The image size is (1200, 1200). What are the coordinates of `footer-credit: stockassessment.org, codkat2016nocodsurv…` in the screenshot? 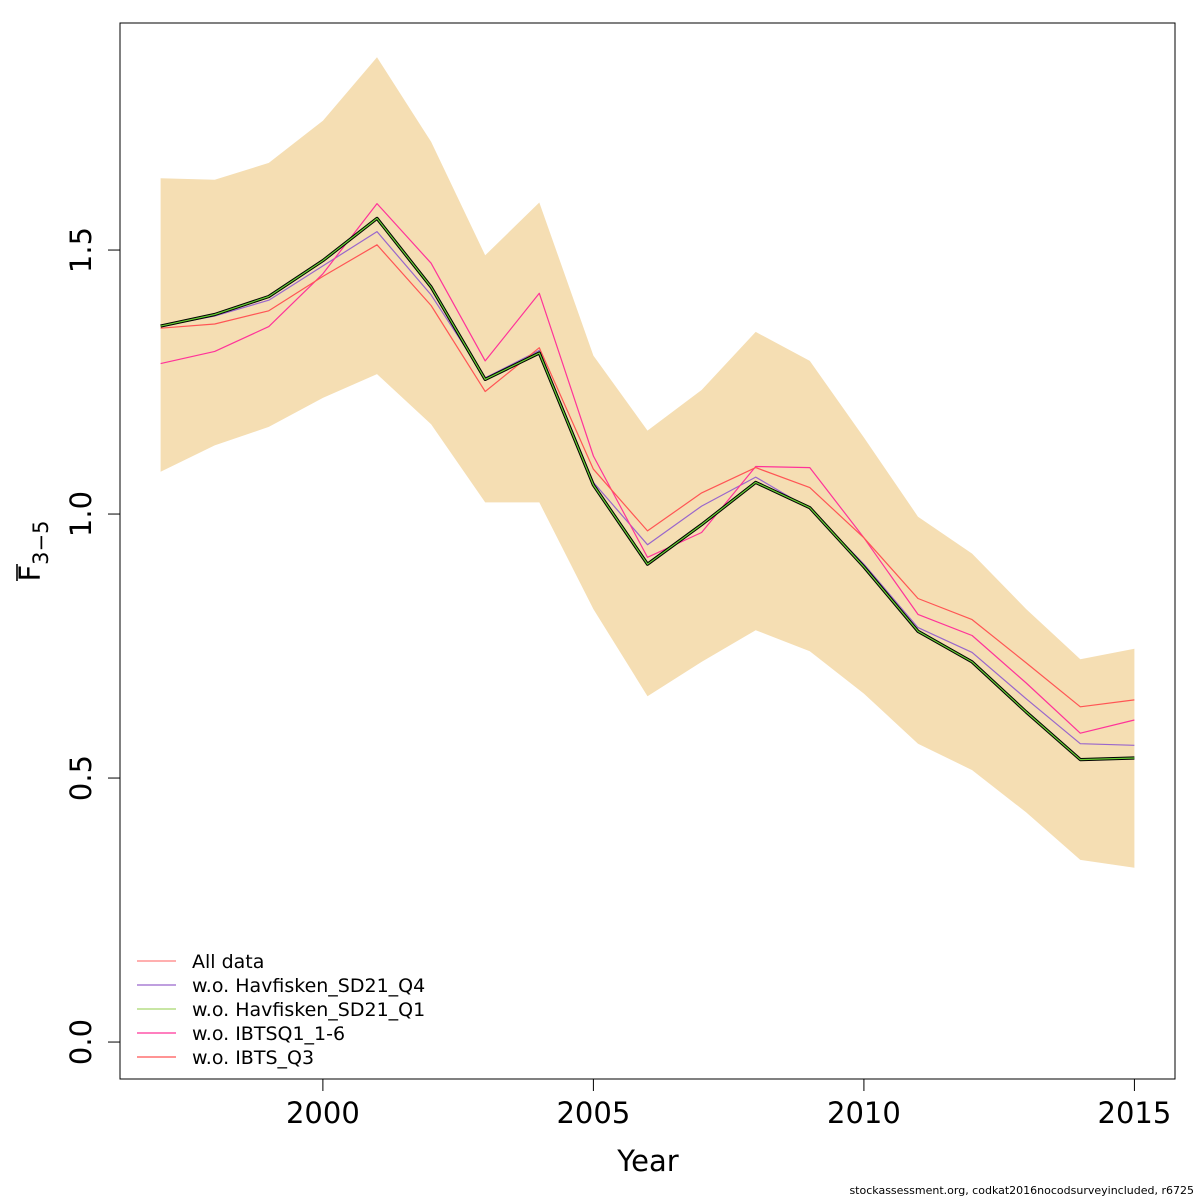 It's located at (1021, 1190).